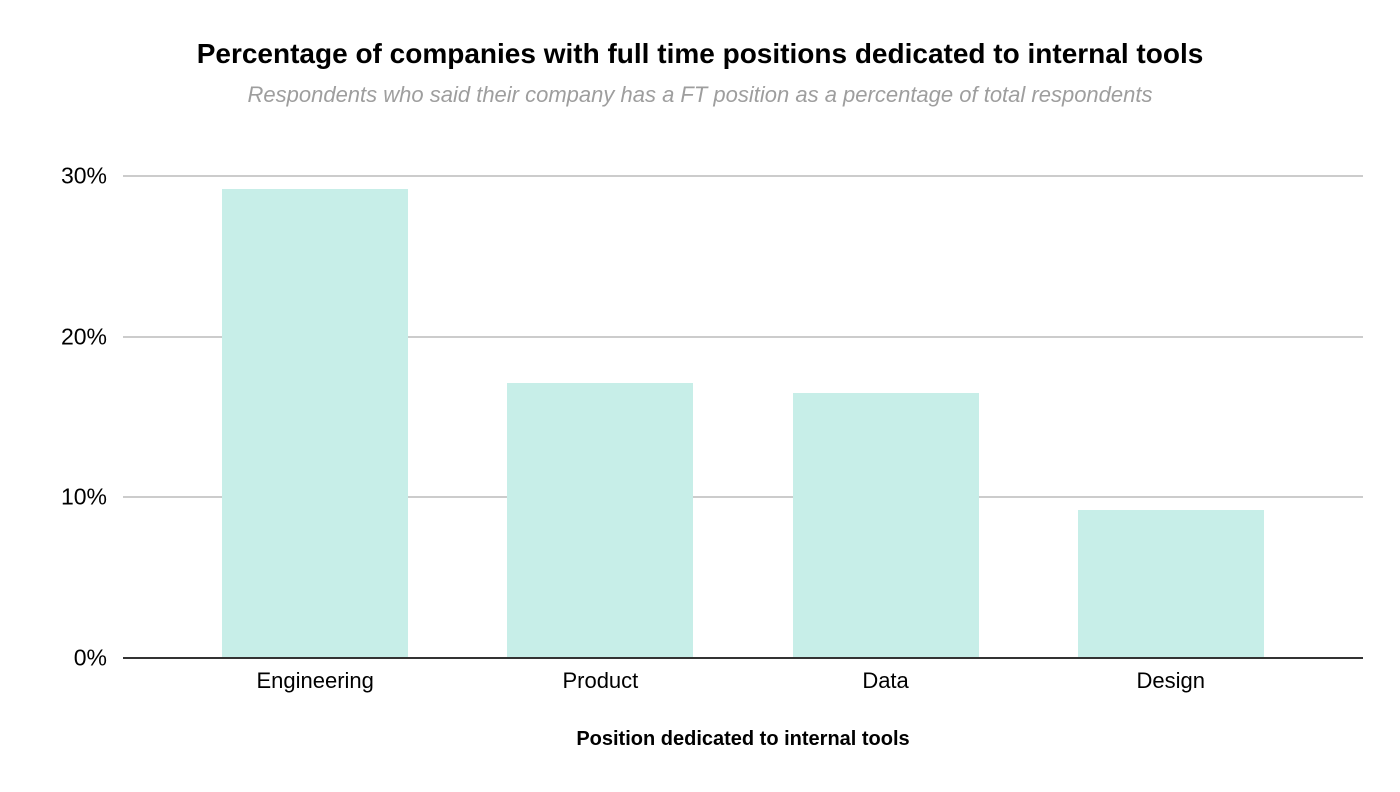 This screenshot has width=1400, height=792. Describe the element at coordinates (315, 680) in the screenshot. I see `category-label-engineering: Engineering` at that location.